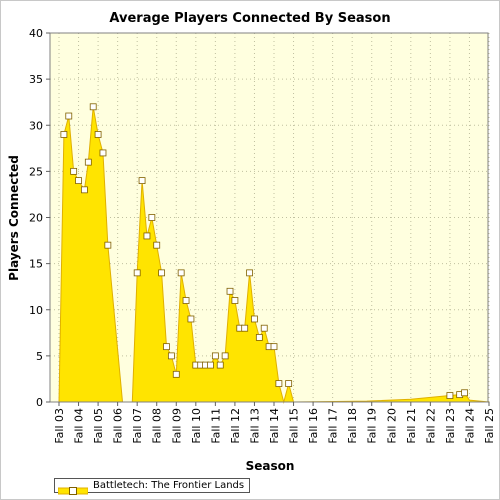 Image resolution: width=500 pixels, height=500 pixels. Describe the element at coordinates (73, 488) in the screenshot. I see `legend-swatch-icon` at that location.